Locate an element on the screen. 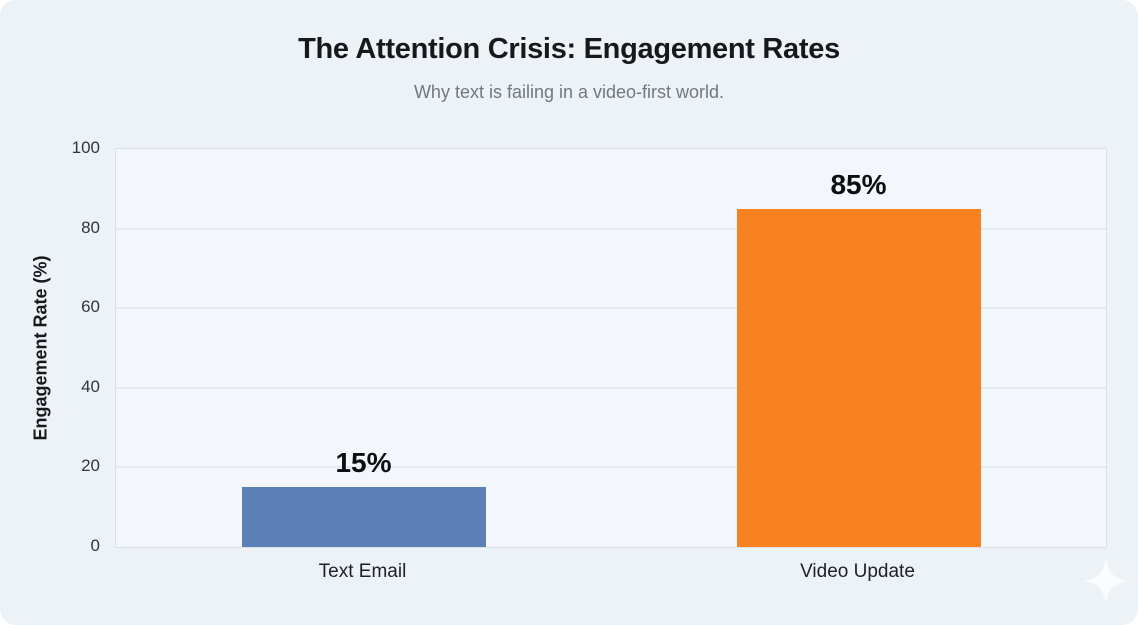 This screenshot has width=1138, height=625. bar-video-update is located at coordinates (858, 377).